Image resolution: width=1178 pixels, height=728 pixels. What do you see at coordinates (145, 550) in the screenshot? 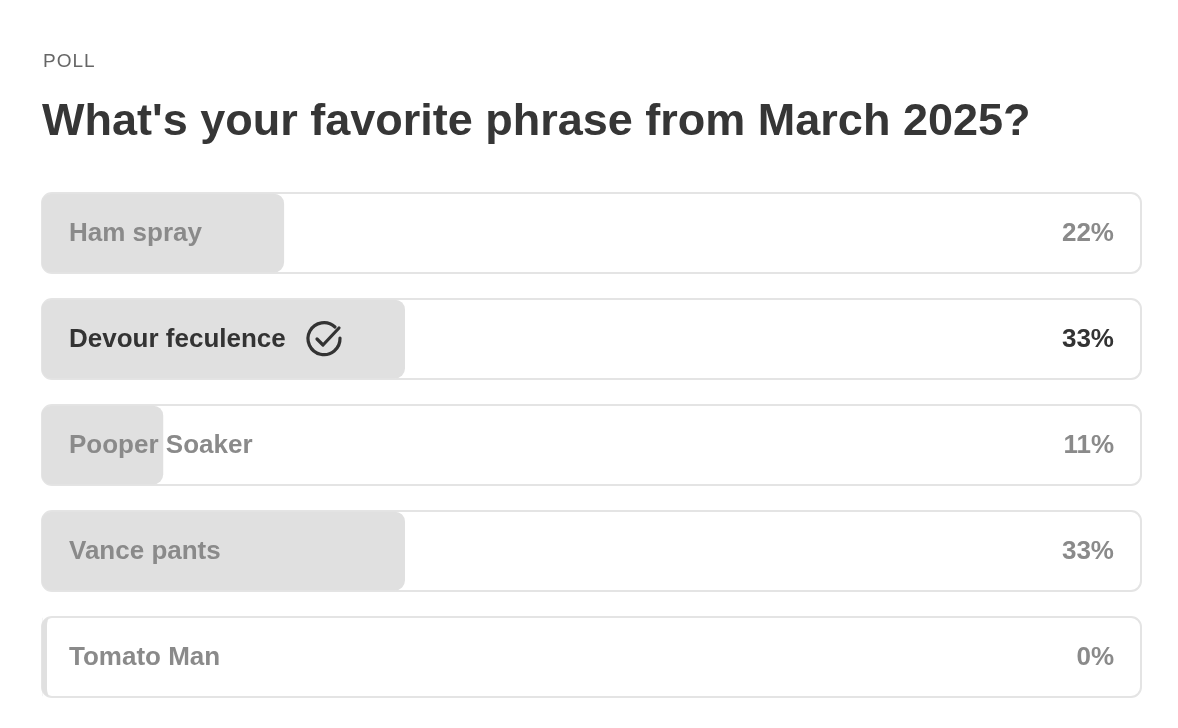
I see `y-tick-label: Vance pants` at bounding box center [145, 550].